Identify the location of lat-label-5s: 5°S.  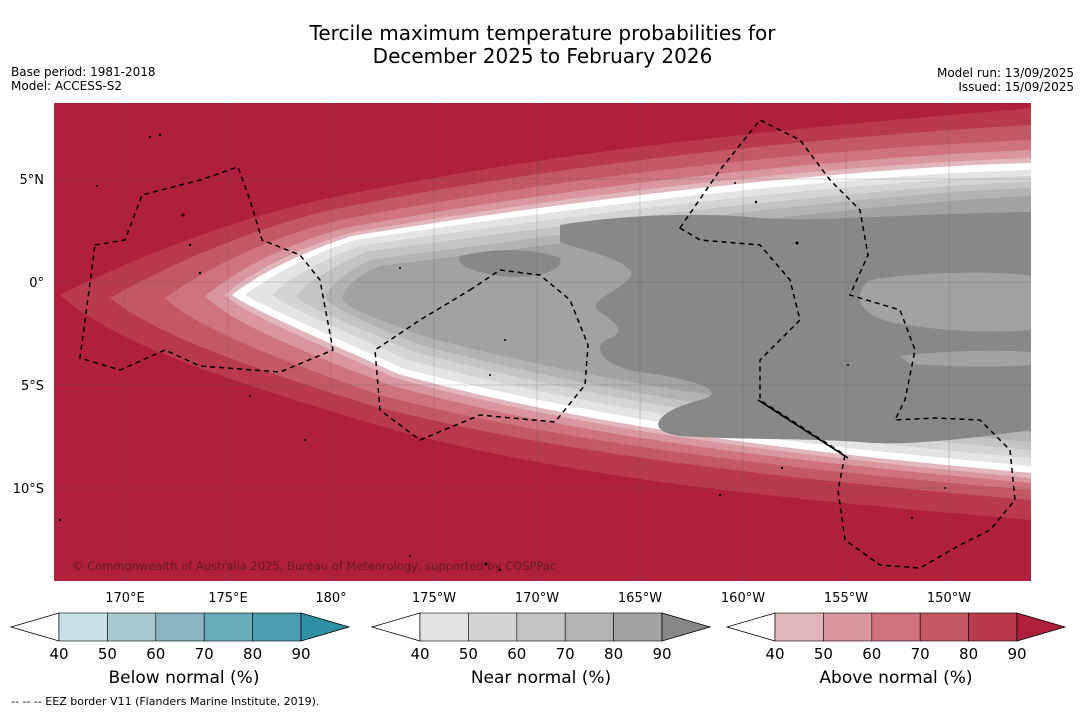
(32, 386).